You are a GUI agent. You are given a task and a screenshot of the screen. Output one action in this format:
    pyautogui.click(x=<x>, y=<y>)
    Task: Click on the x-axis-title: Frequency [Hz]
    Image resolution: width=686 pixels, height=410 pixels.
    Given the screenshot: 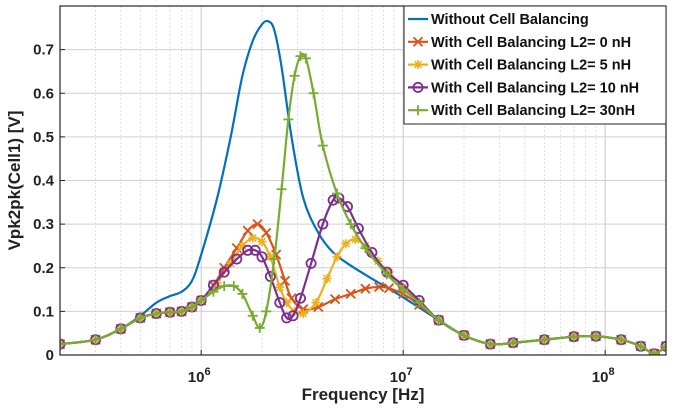 What is the action you would take?
    pyautogui.click(x=363, y=394)
    